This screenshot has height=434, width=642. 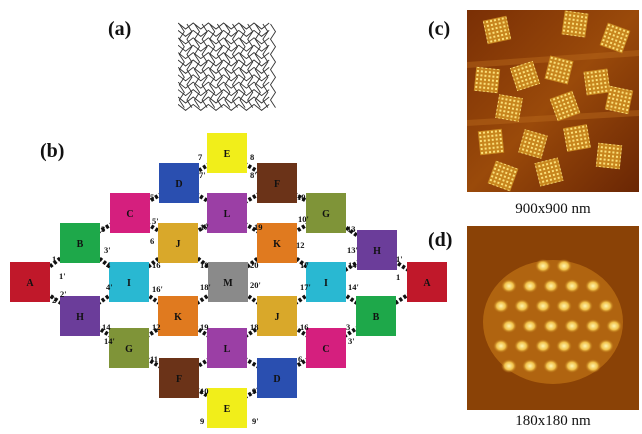 I want to click on tile-A-right: A, so click(x=427, y=282).